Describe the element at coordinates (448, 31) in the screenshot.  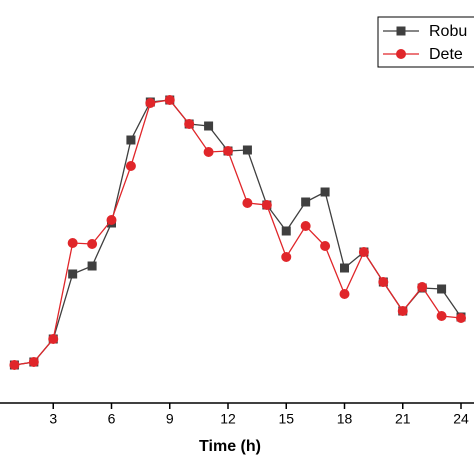
I see `legend-label: Robu` at that location.